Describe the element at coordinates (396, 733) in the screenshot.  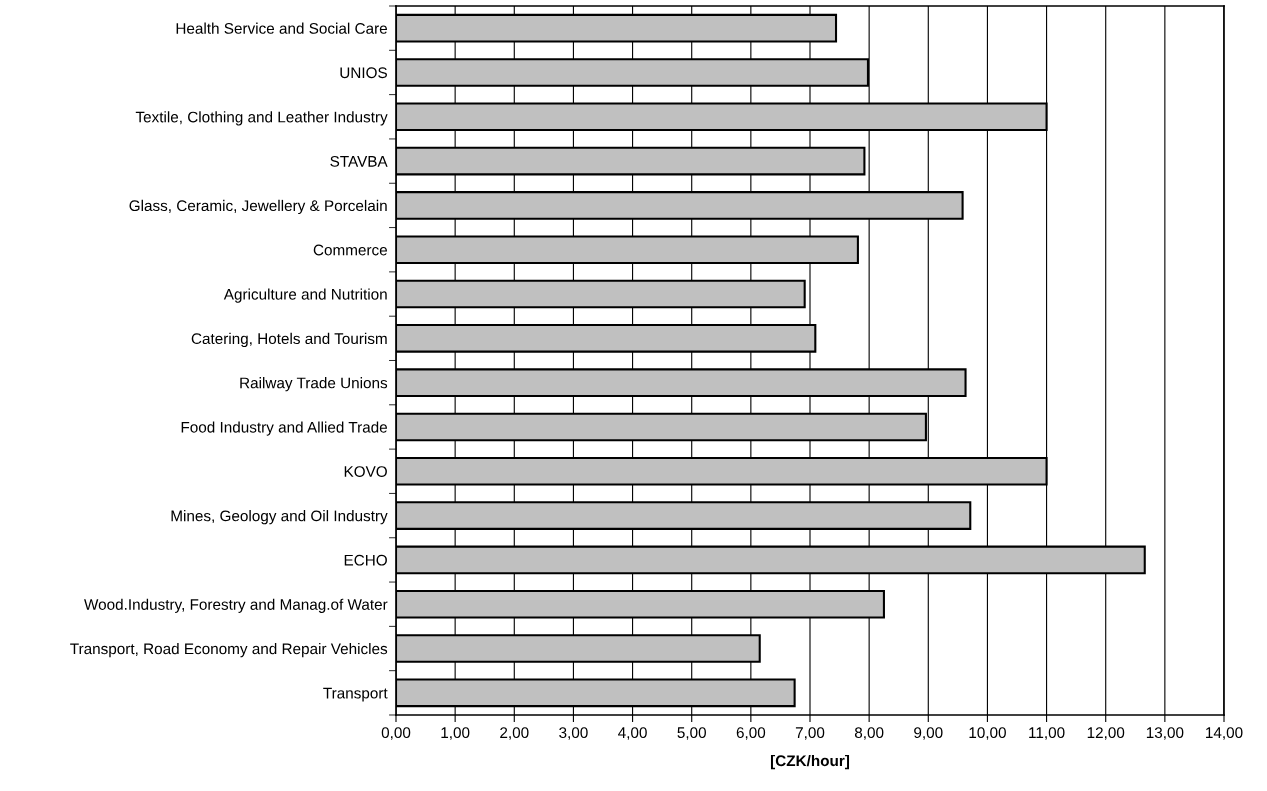
I see `x-tick-label: 0,00` at that location.